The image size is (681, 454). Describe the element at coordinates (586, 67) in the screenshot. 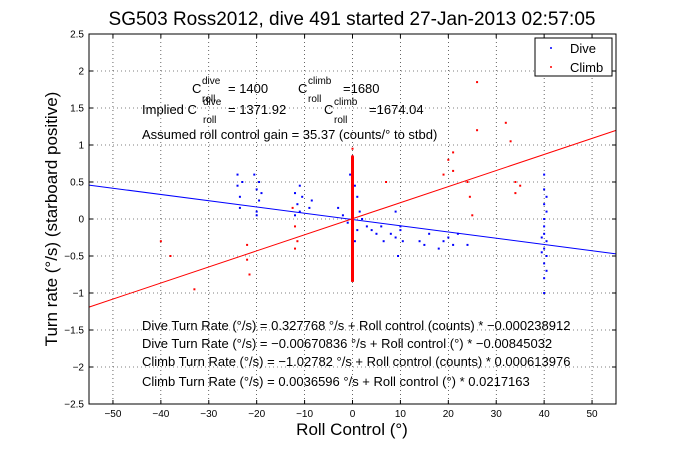

I see `legend-climb-label: Climb` at that location.